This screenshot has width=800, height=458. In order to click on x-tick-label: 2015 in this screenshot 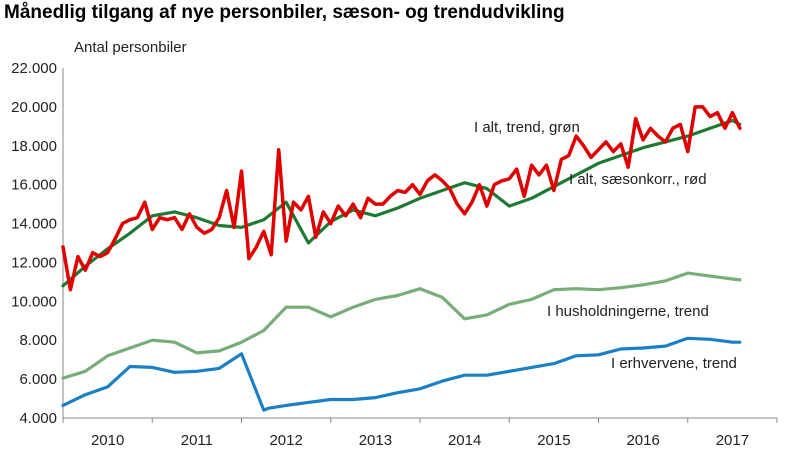, I will do `click(553, 440)`.